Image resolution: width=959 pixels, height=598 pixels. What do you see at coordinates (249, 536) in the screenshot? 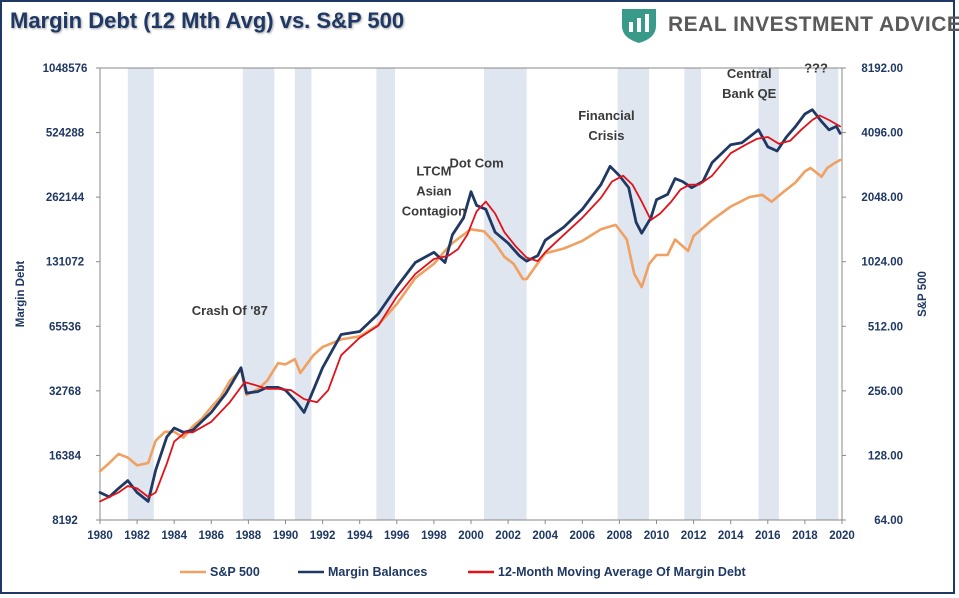
I see `x-tick-label-1988: 1988` at bounding box center [249, 536].